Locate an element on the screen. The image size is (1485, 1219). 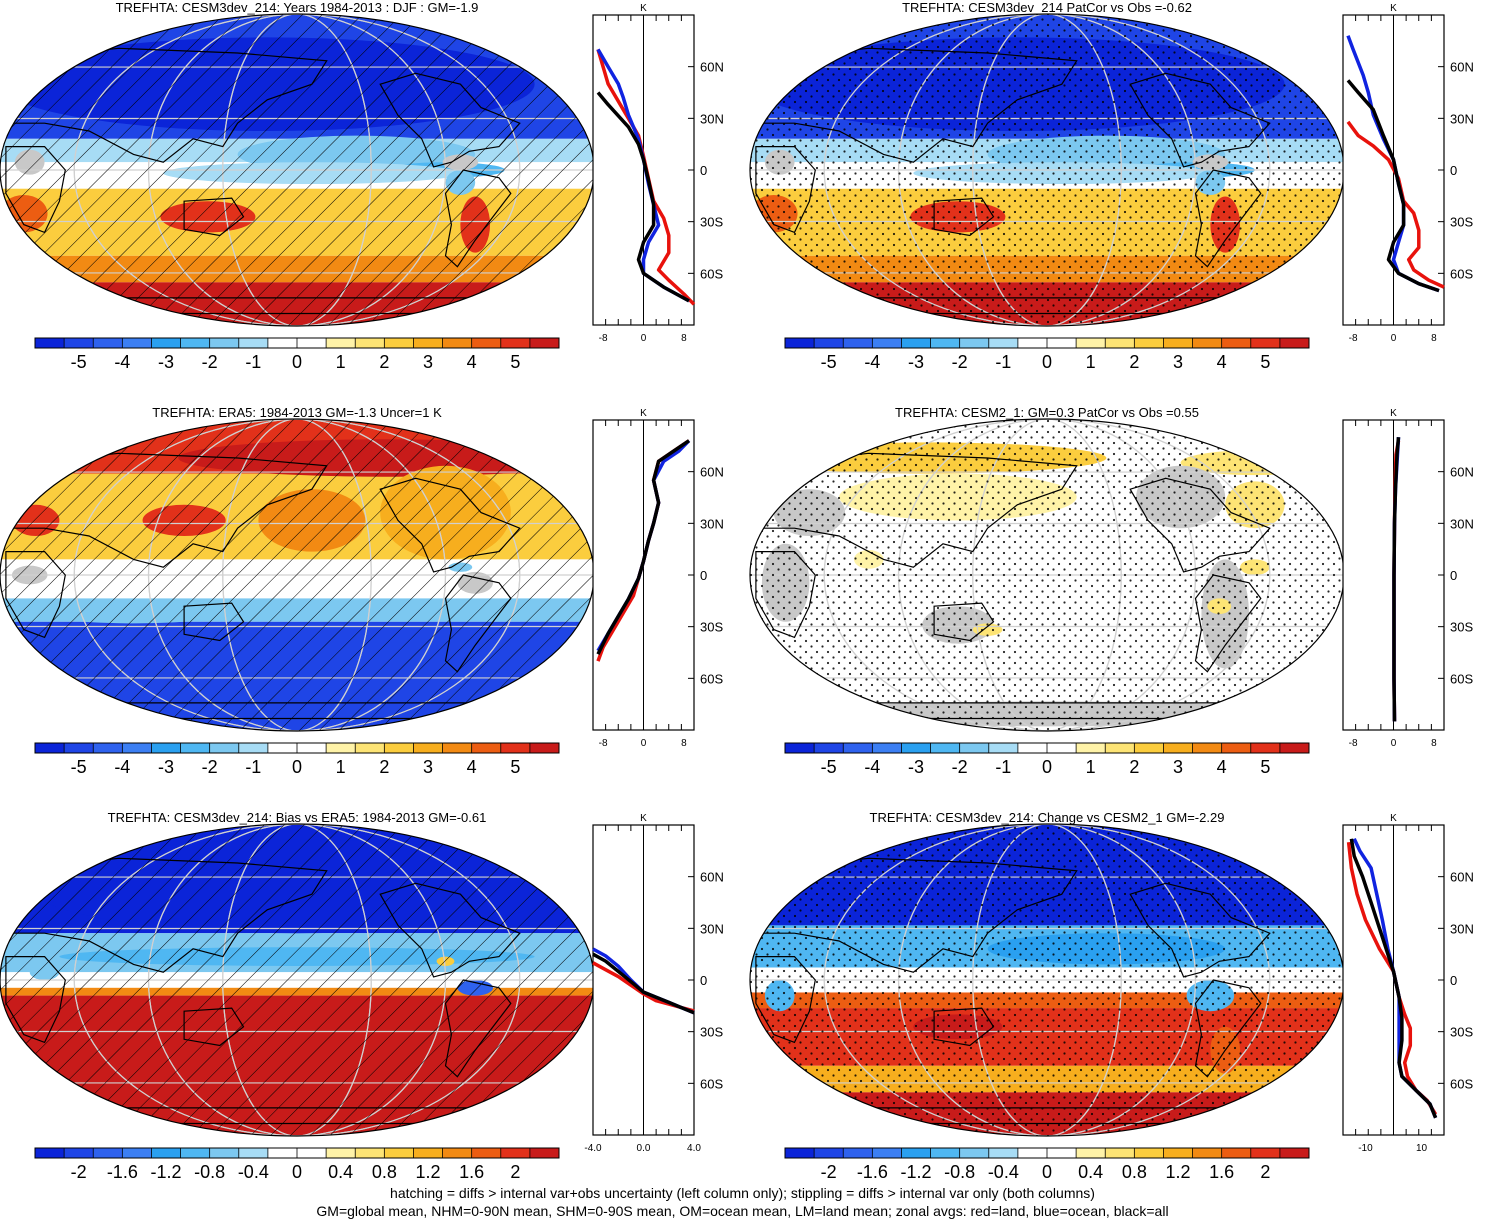
colorbar-tick-label: 0 is located at coordinates (1047, 362).